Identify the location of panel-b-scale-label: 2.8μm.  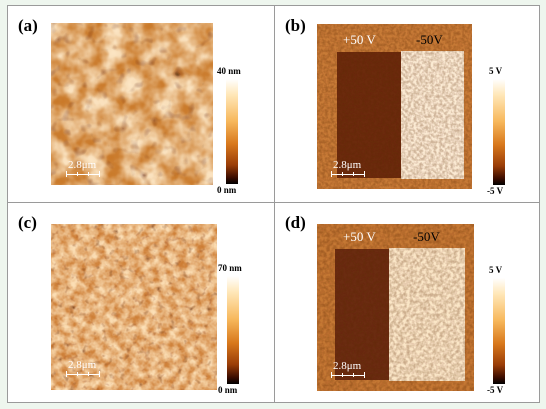
(347, 165).